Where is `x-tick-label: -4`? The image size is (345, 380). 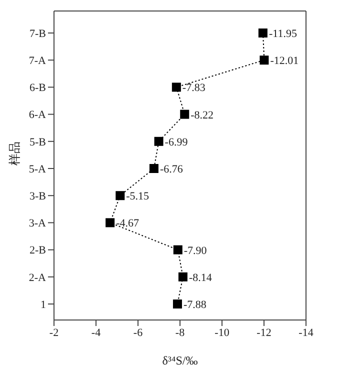
x-tick-label: -4 is located at coordinates (96, 332).